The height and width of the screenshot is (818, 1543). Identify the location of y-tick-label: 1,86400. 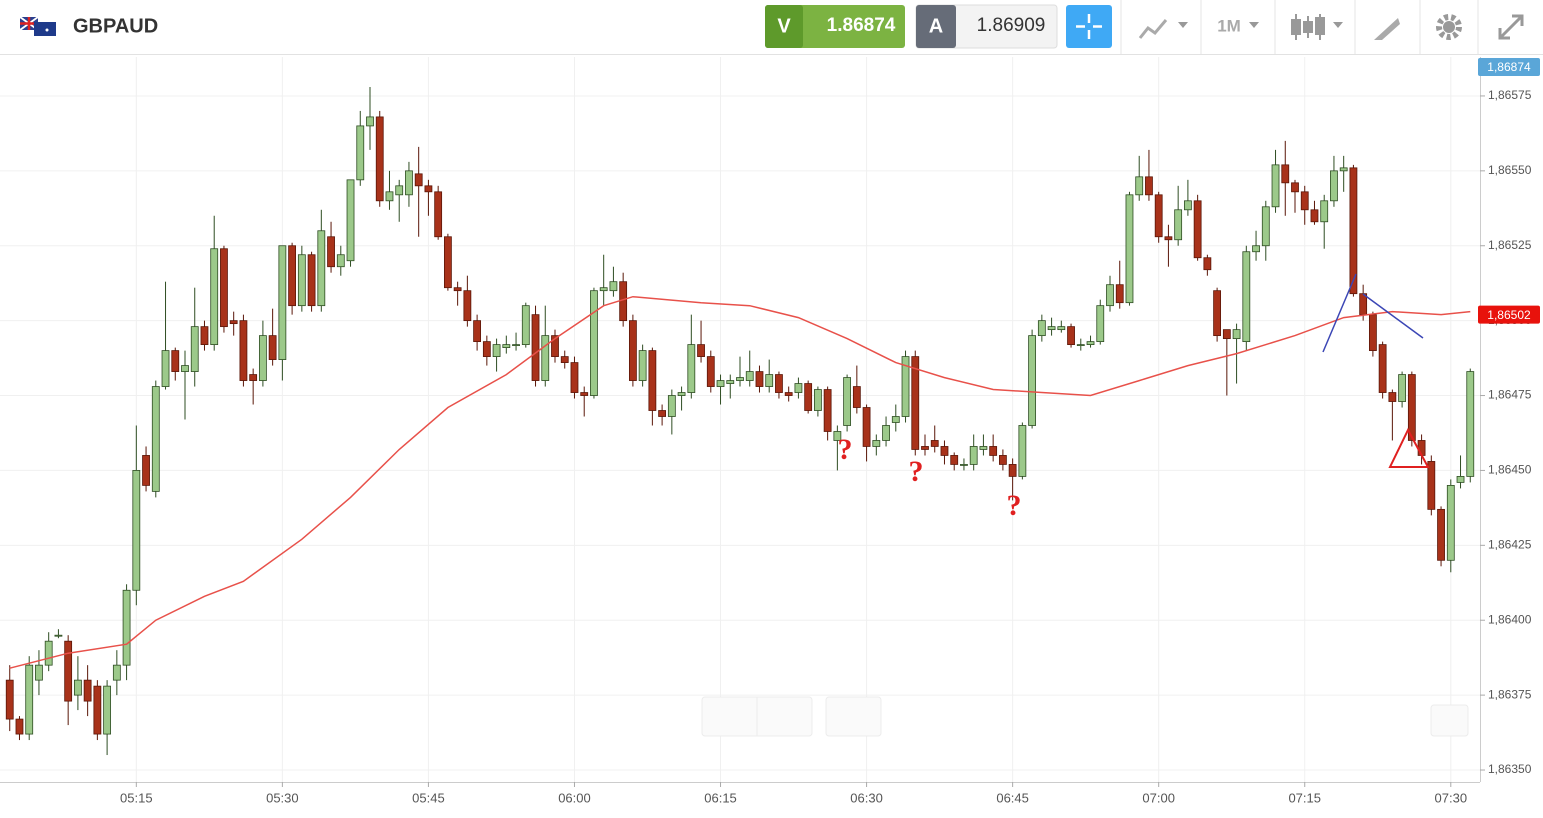
(1510, 619).